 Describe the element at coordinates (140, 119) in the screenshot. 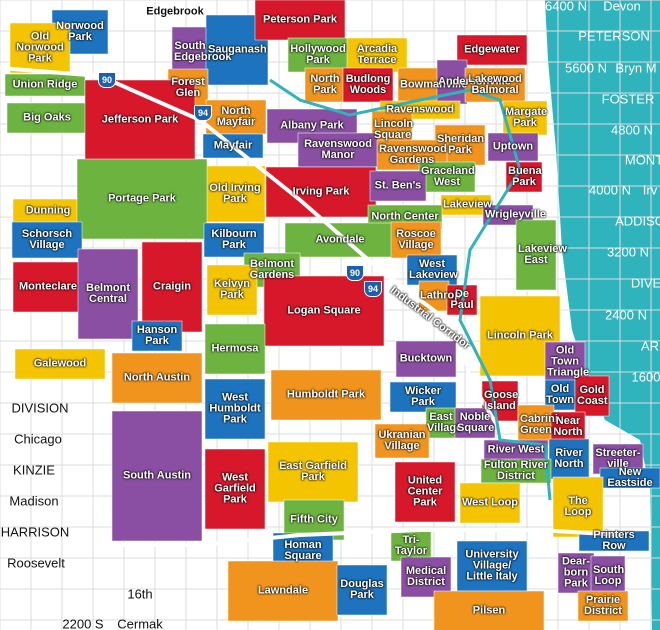

I see `neighborhood-label: Jefferson Park` at that location.